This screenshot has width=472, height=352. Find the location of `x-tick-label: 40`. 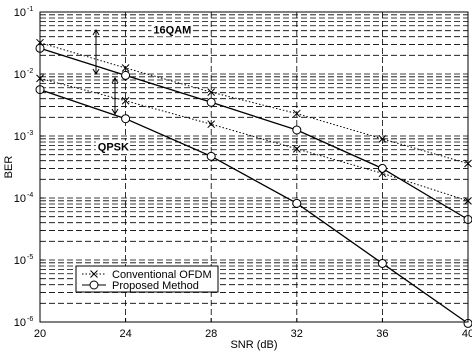

x-tick-label: 40 is located at coordinates (467, 334).